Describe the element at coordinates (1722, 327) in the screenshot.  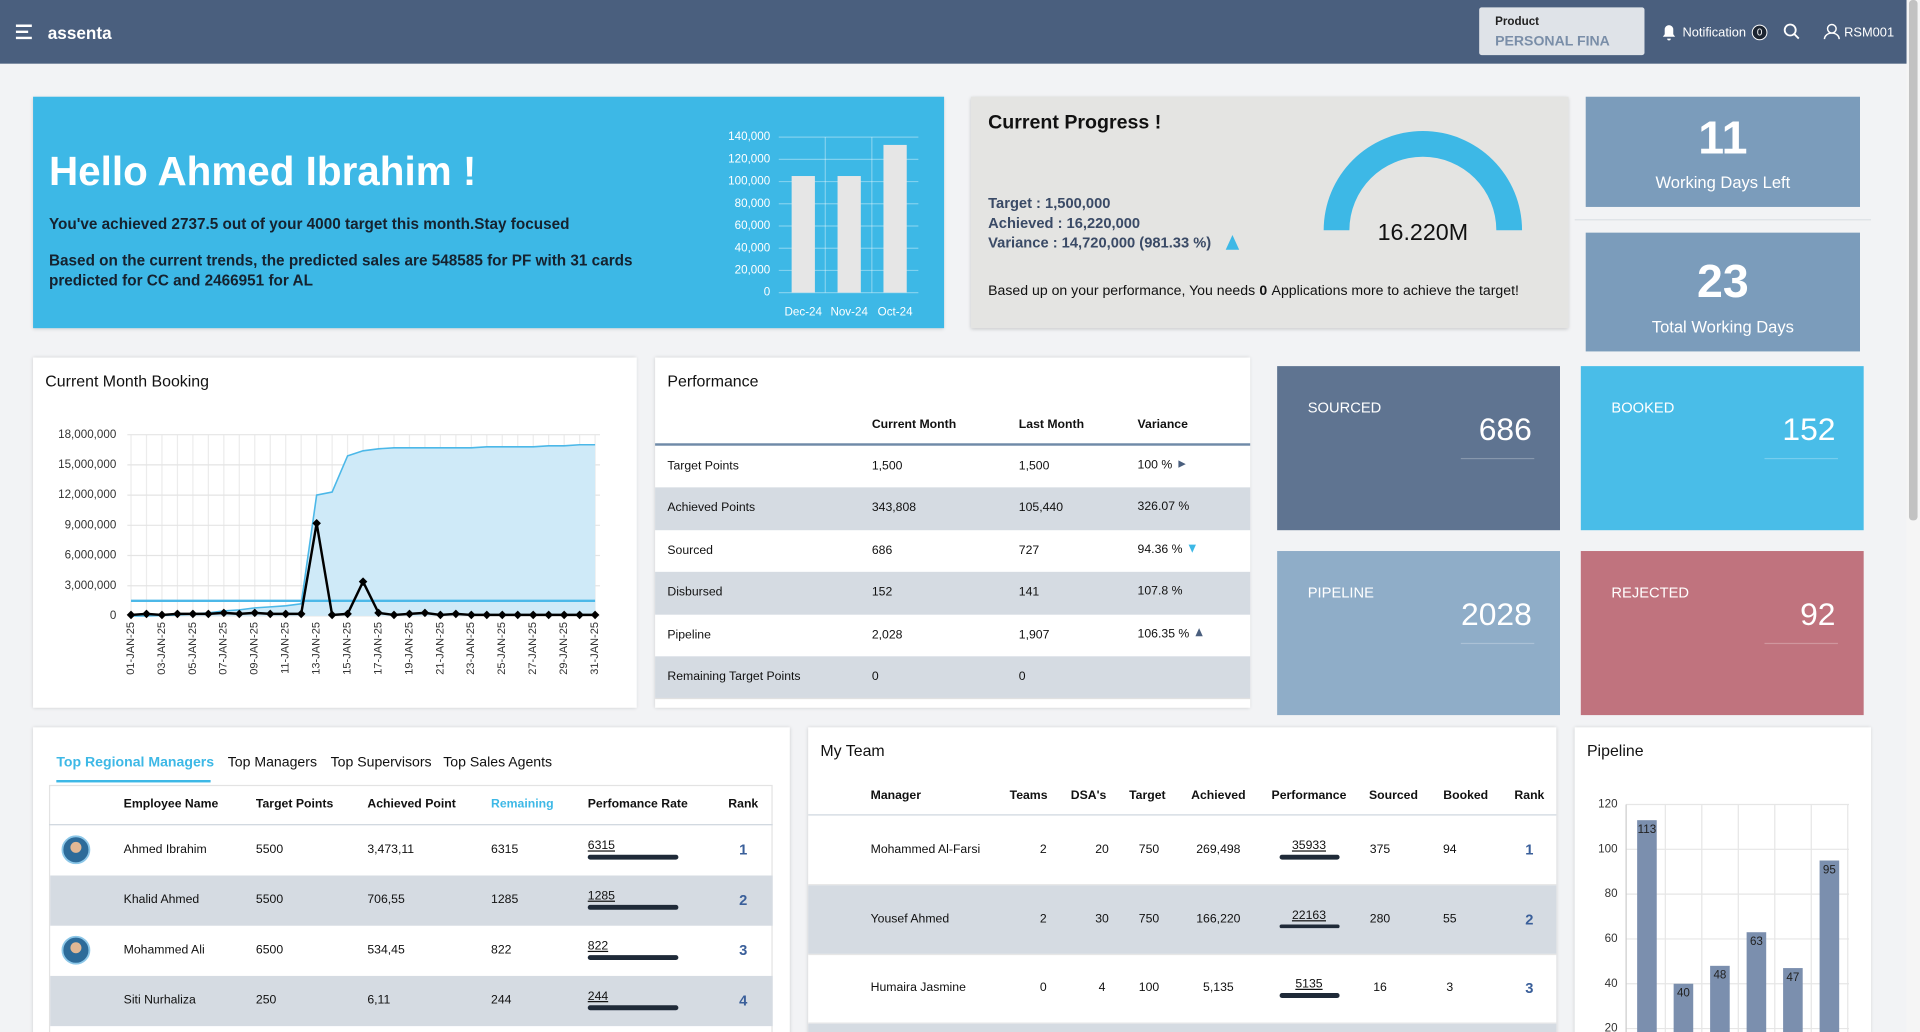
I see `days-label: Total Working Days` at that location.